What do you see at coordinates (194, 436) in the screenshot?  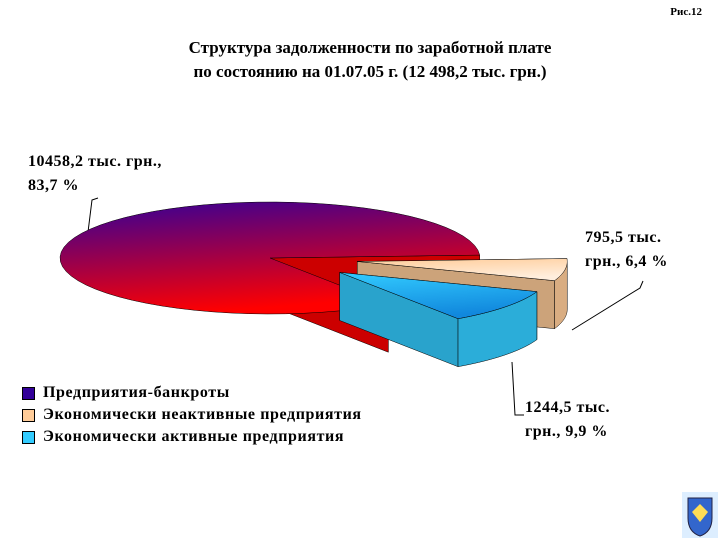 I see `legend-label: Экономически активные предприятия` at bounding box center [194, 436].